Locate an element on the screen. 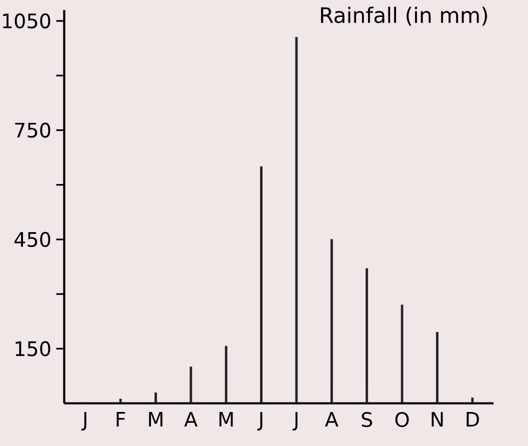 The height and width of the screenshot is (446, 528). y-tick-label: 750 is located at coordinates (32, 130).